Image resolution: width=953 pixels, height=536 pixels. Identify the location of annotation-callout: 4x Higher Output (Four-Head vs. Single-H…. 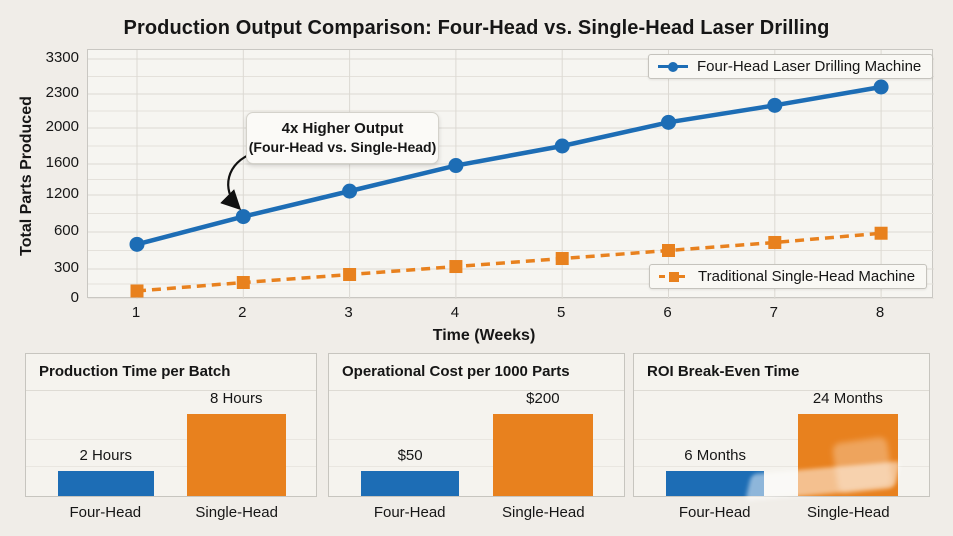
(342, 138).